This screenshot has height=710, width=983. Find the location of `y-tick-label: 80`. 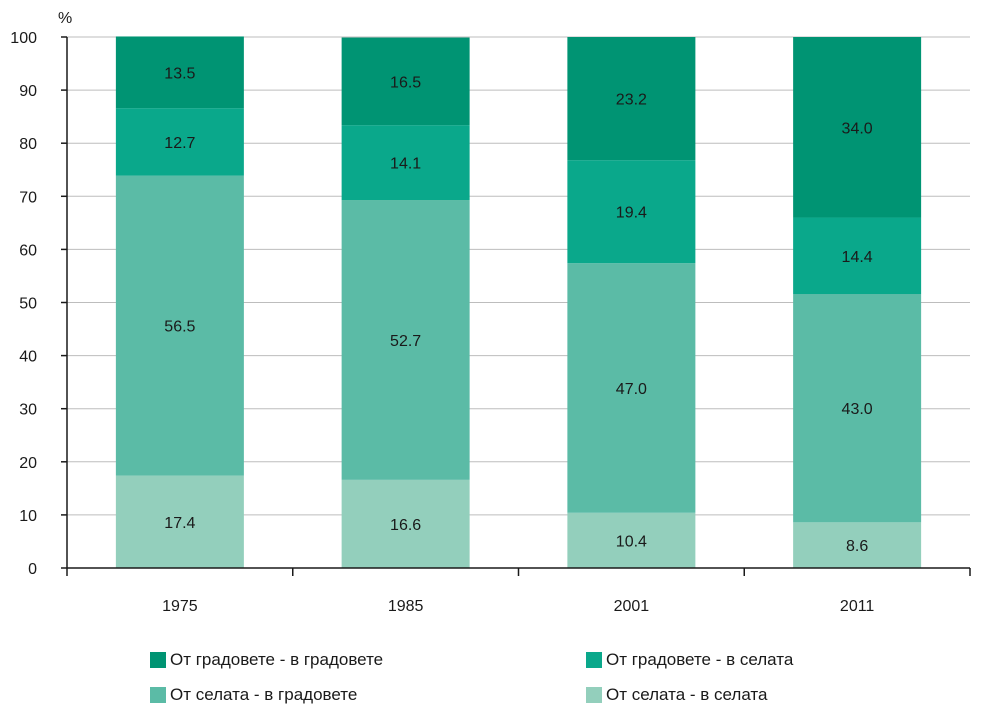

y-tick-label: 80 is located at coordinates (28, 144).